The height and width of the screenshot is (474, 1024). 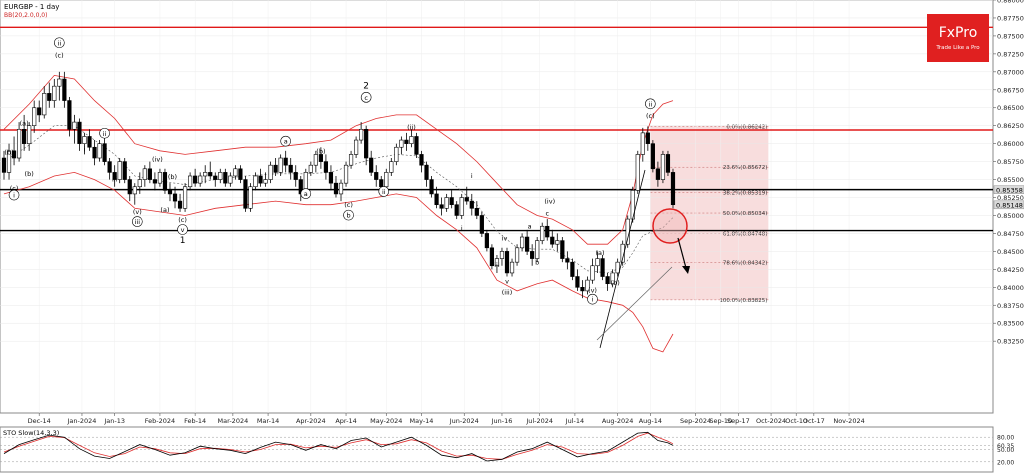 What do you see at coordinates (195, 421) in the screenshot?
I see `x-tick-label: Feb-14` at bounding box center [195, 421].